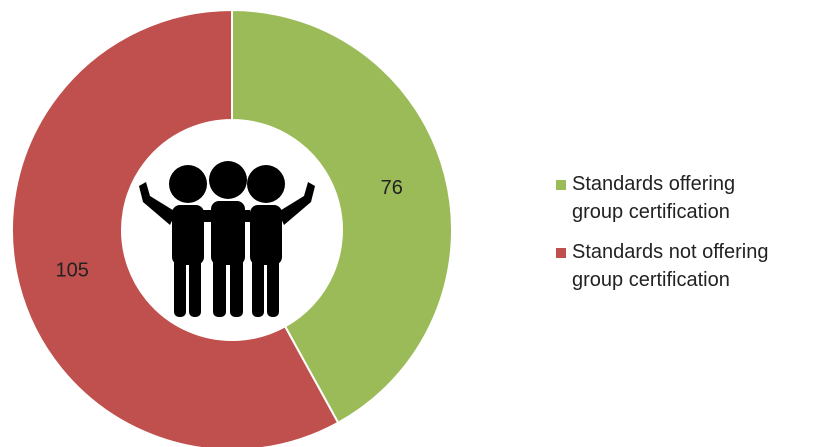  I want to click on legend-label: Standards offering group certification, so click(653, 198).